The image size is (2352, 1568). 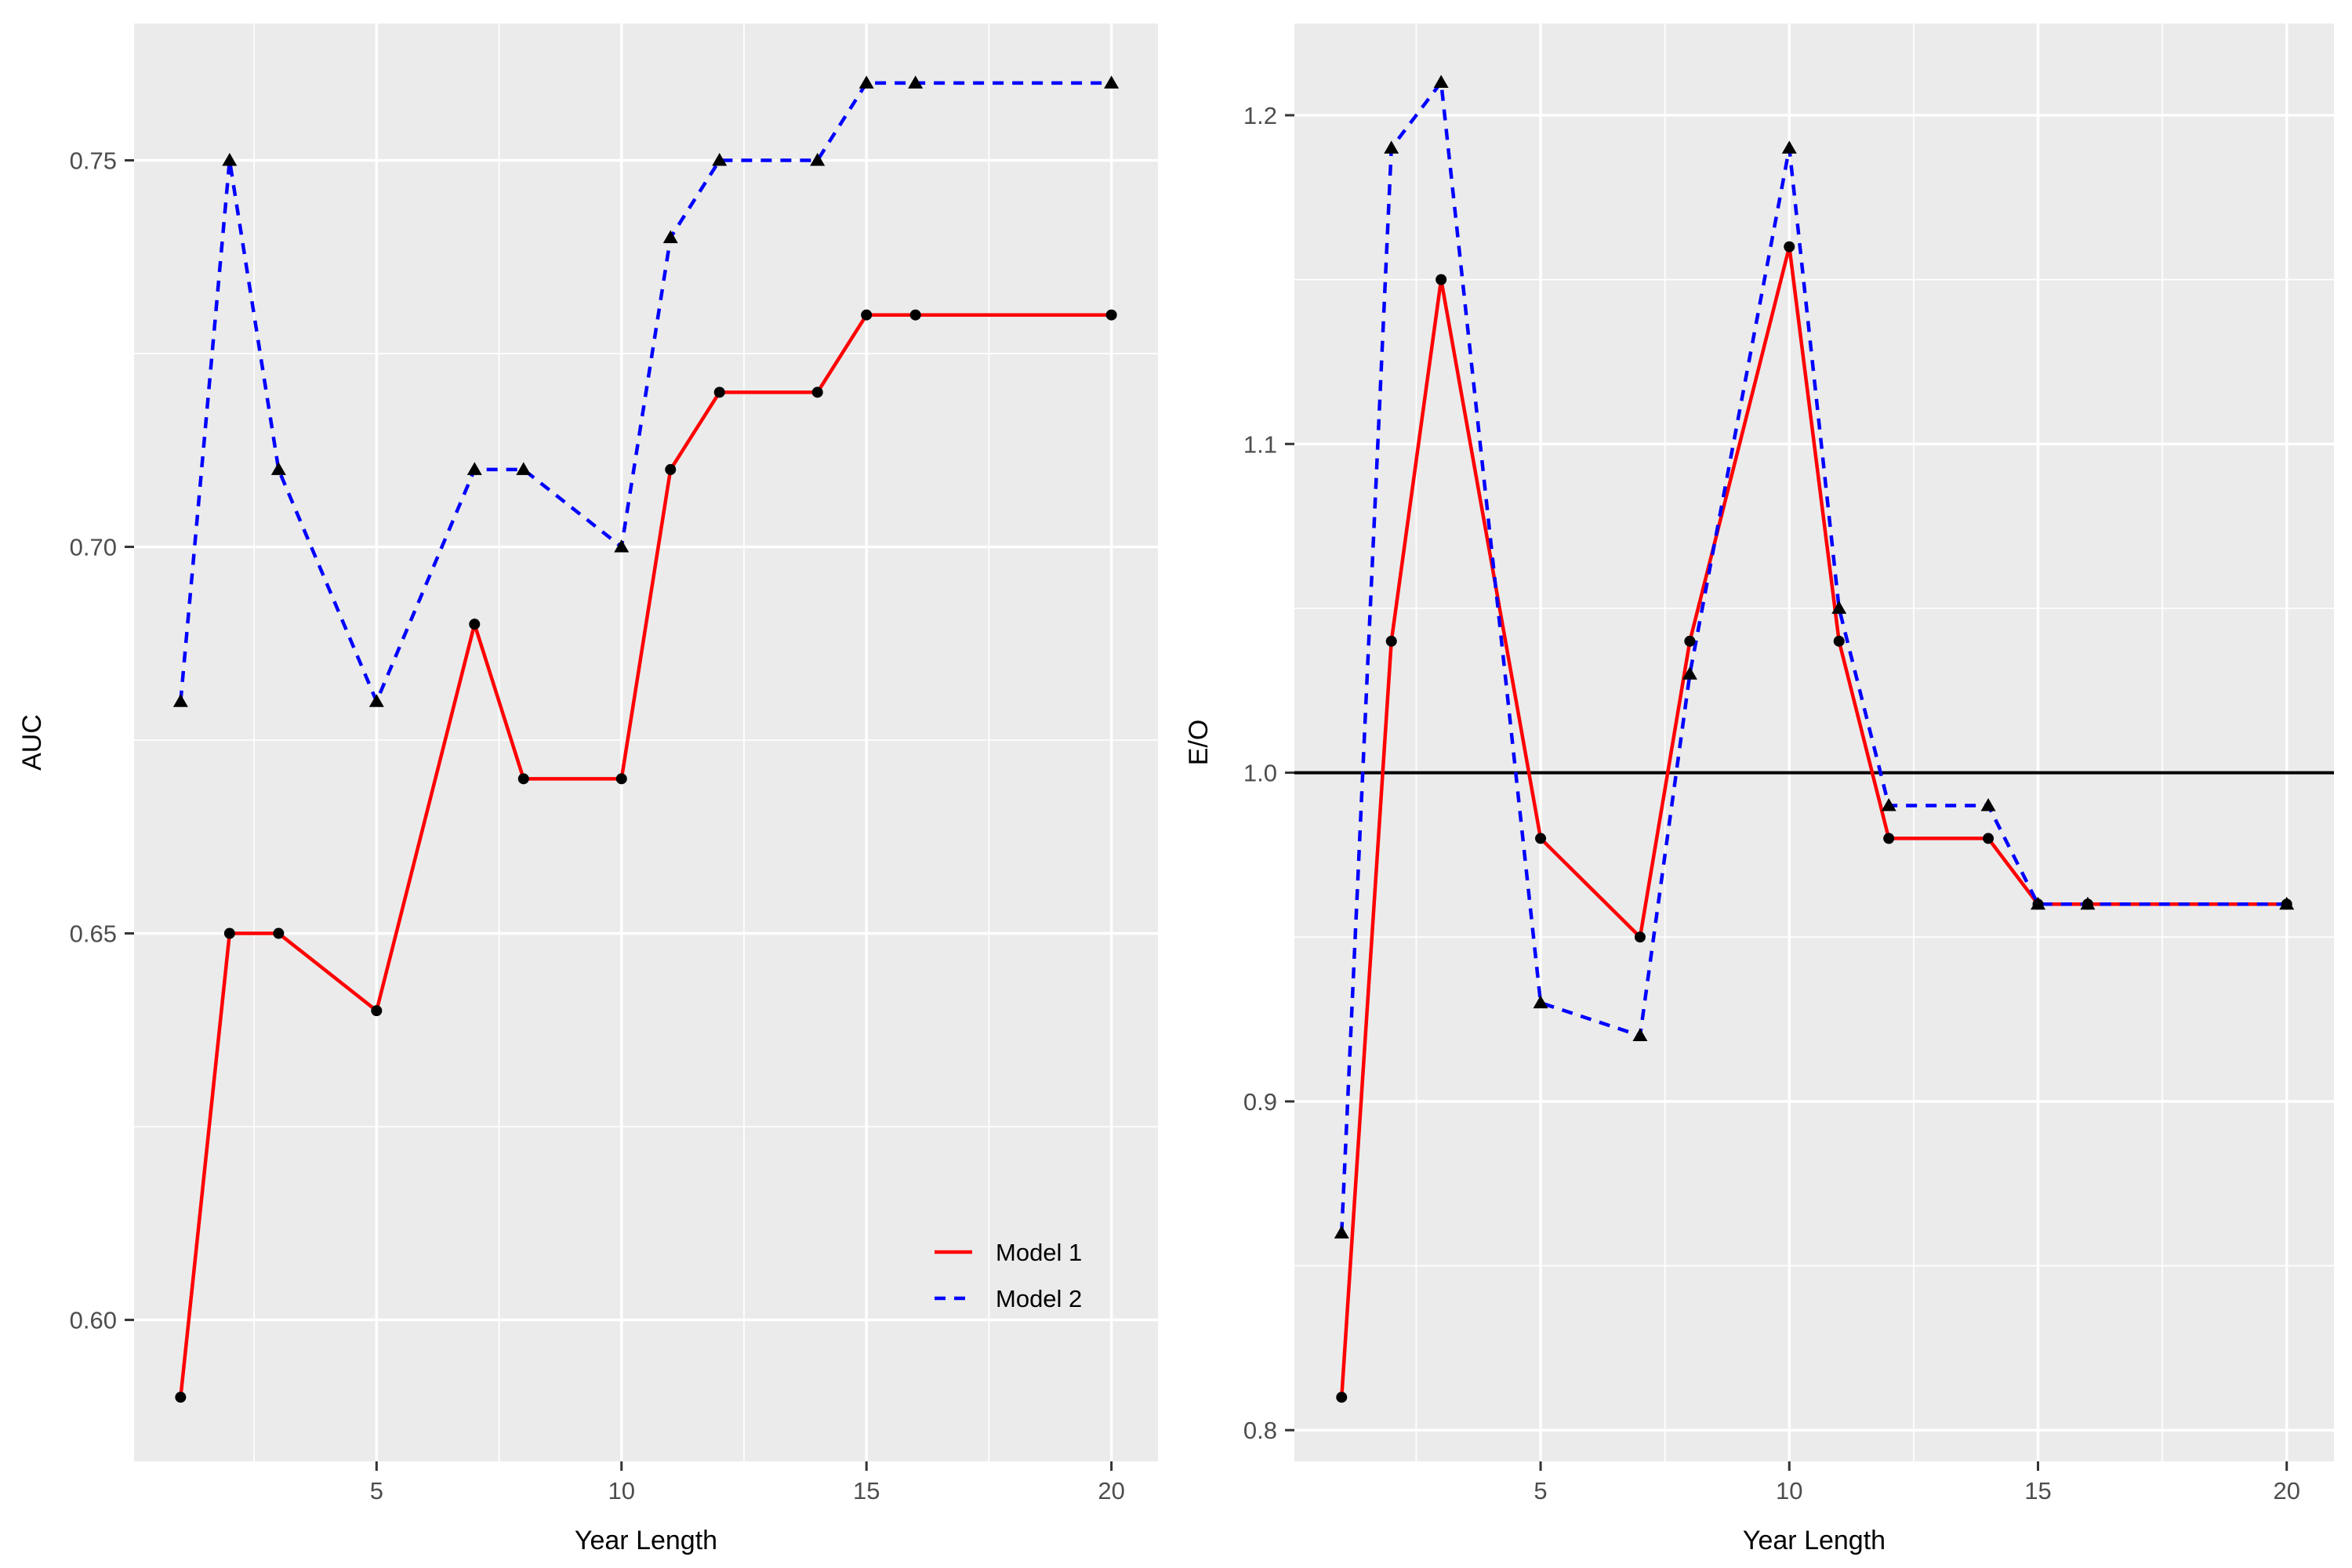 What do you see at coordinates (1039, 1252) in the screenshot?
I see `legend-label-model1: Model 1` at bounding box center [1039, 1252].